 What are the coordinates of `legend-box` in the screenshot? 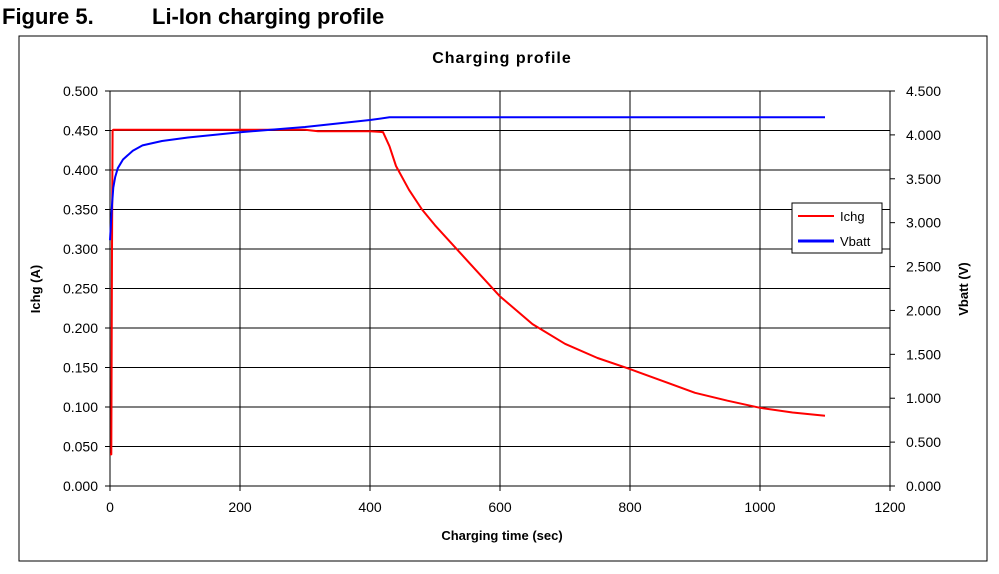 It's located at (837, 228).